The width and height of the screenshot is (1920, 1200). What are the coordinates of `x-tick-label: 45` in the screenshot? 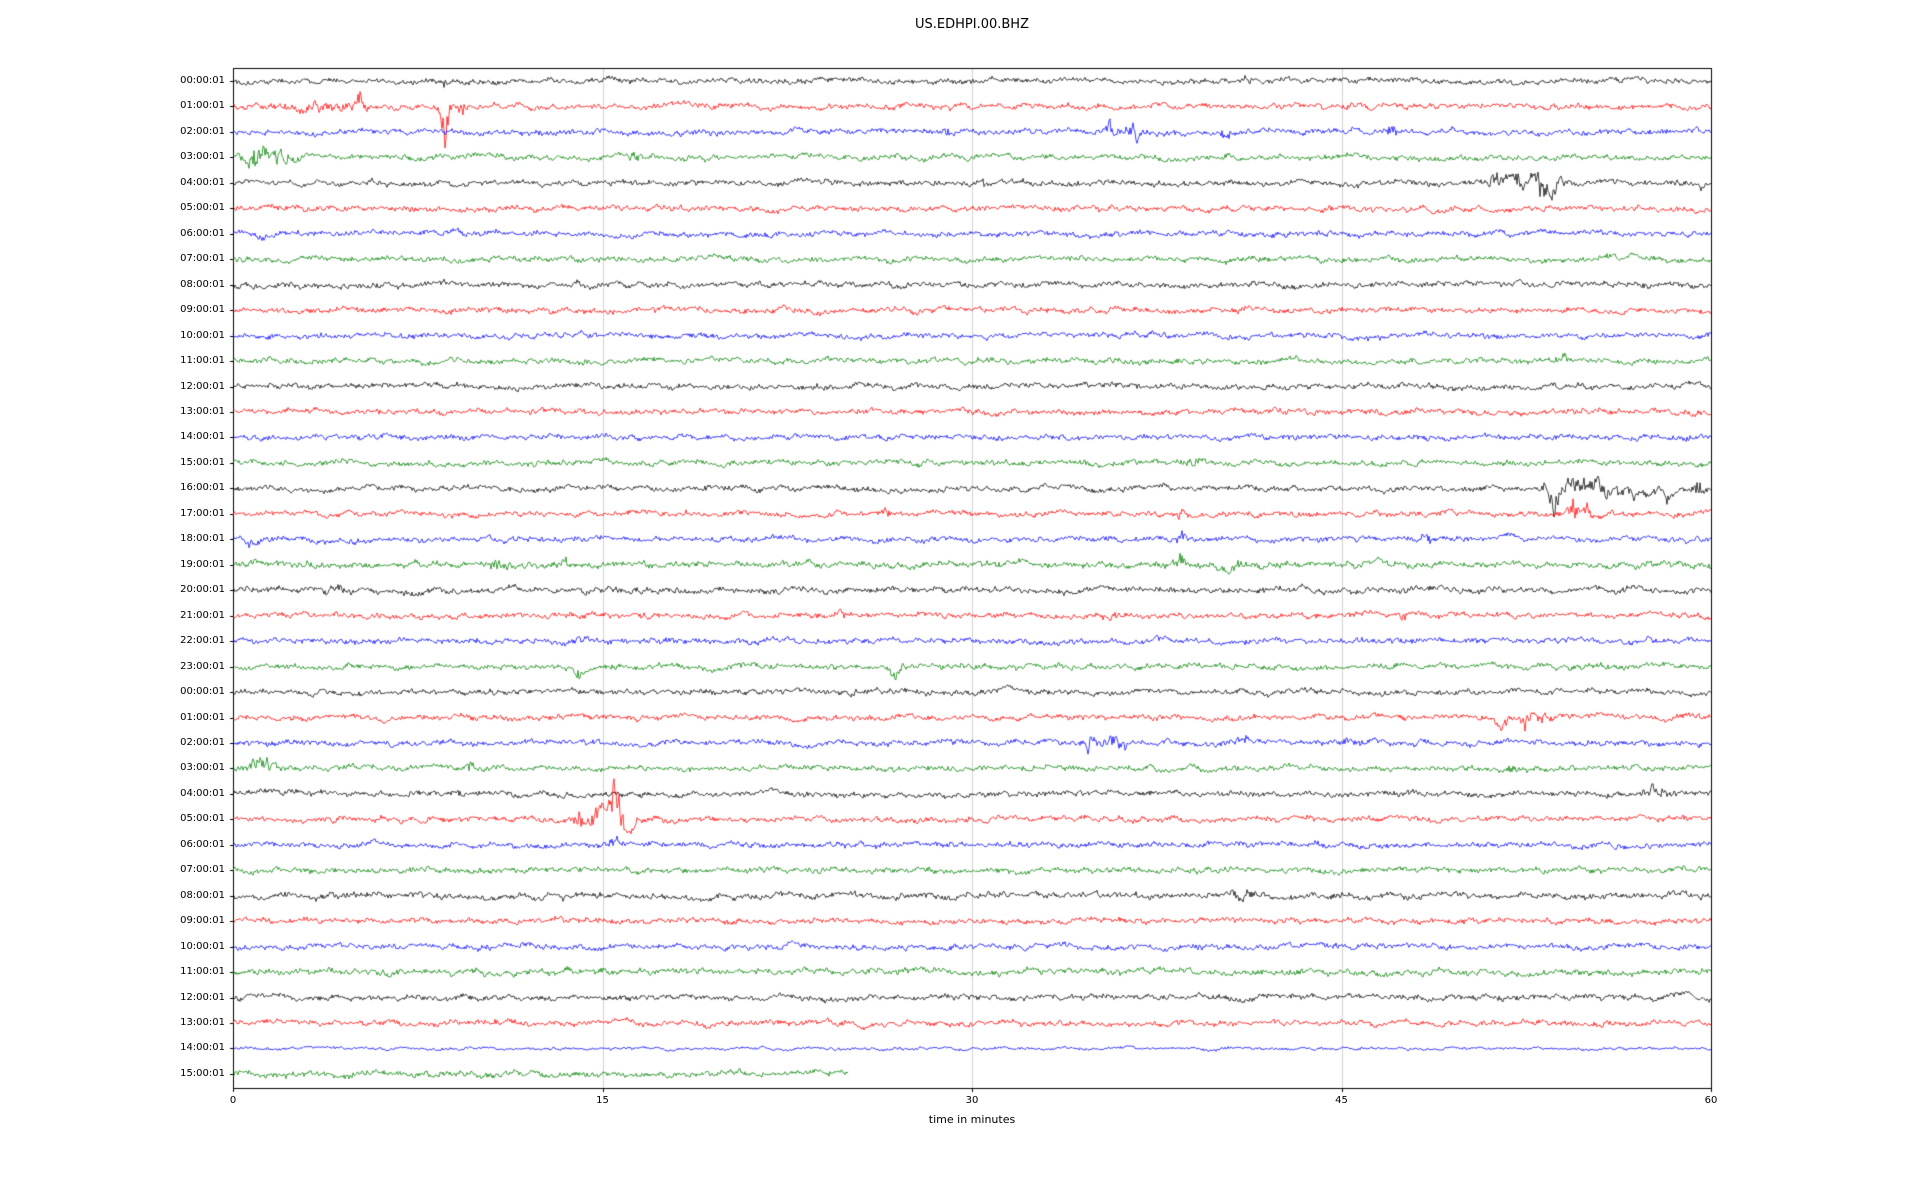 It's located at (1341, 1100).